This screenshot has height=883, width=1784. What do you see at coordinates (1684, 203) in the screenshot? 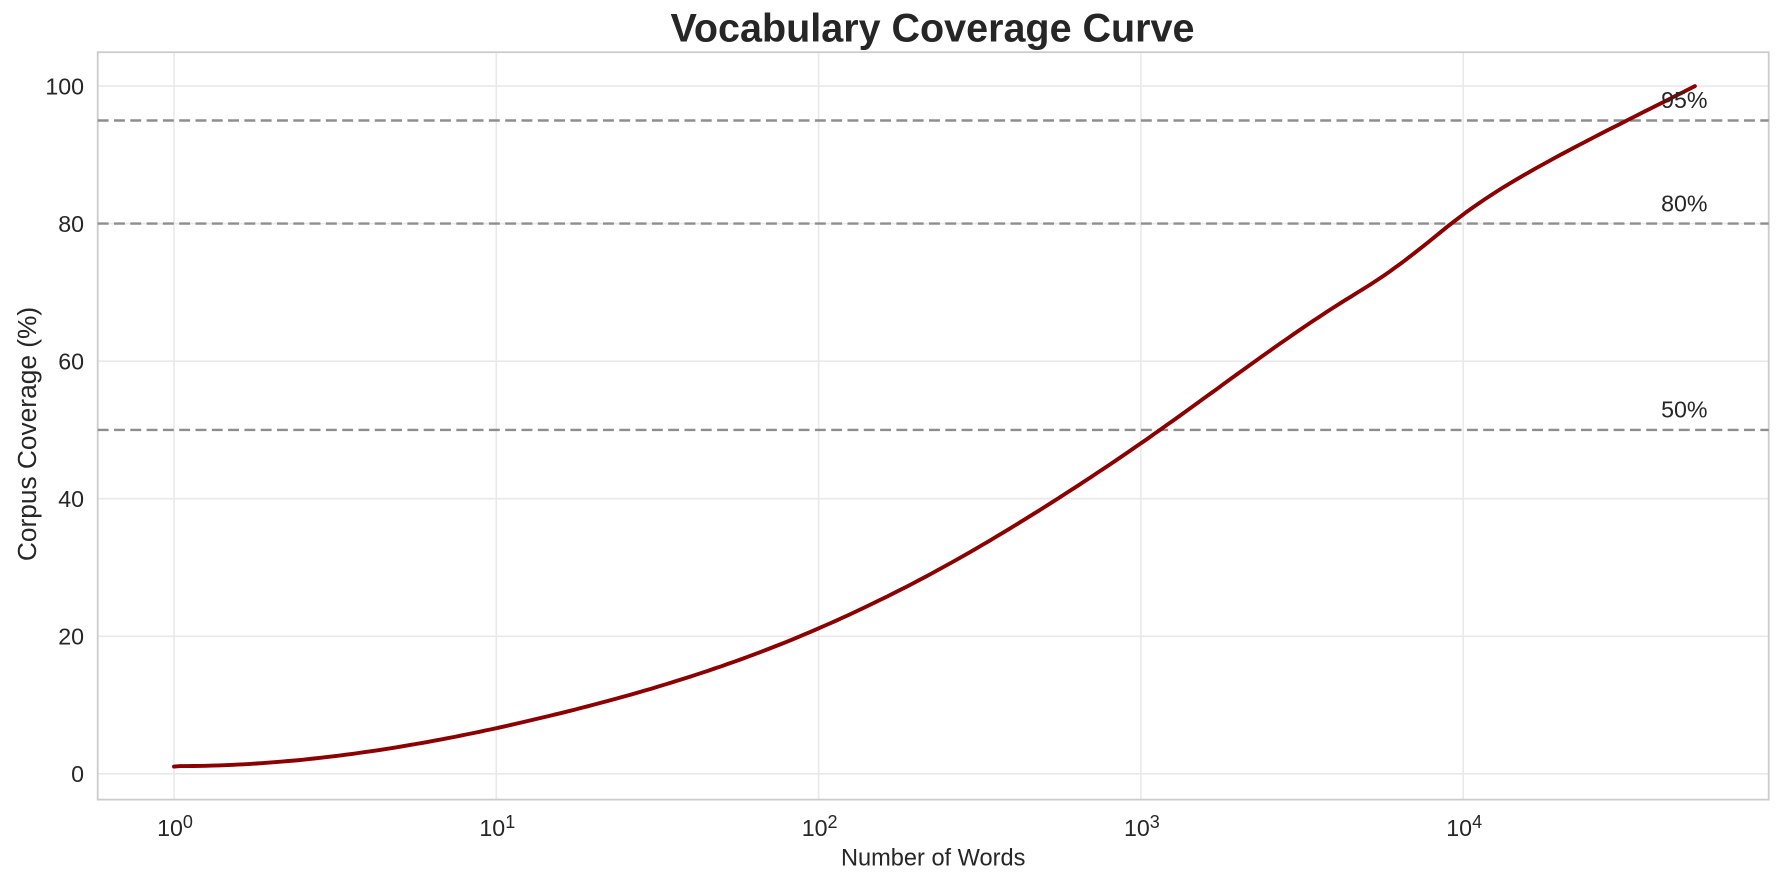
I see `svg-text: 80%` at bounding box center [1684, 203].